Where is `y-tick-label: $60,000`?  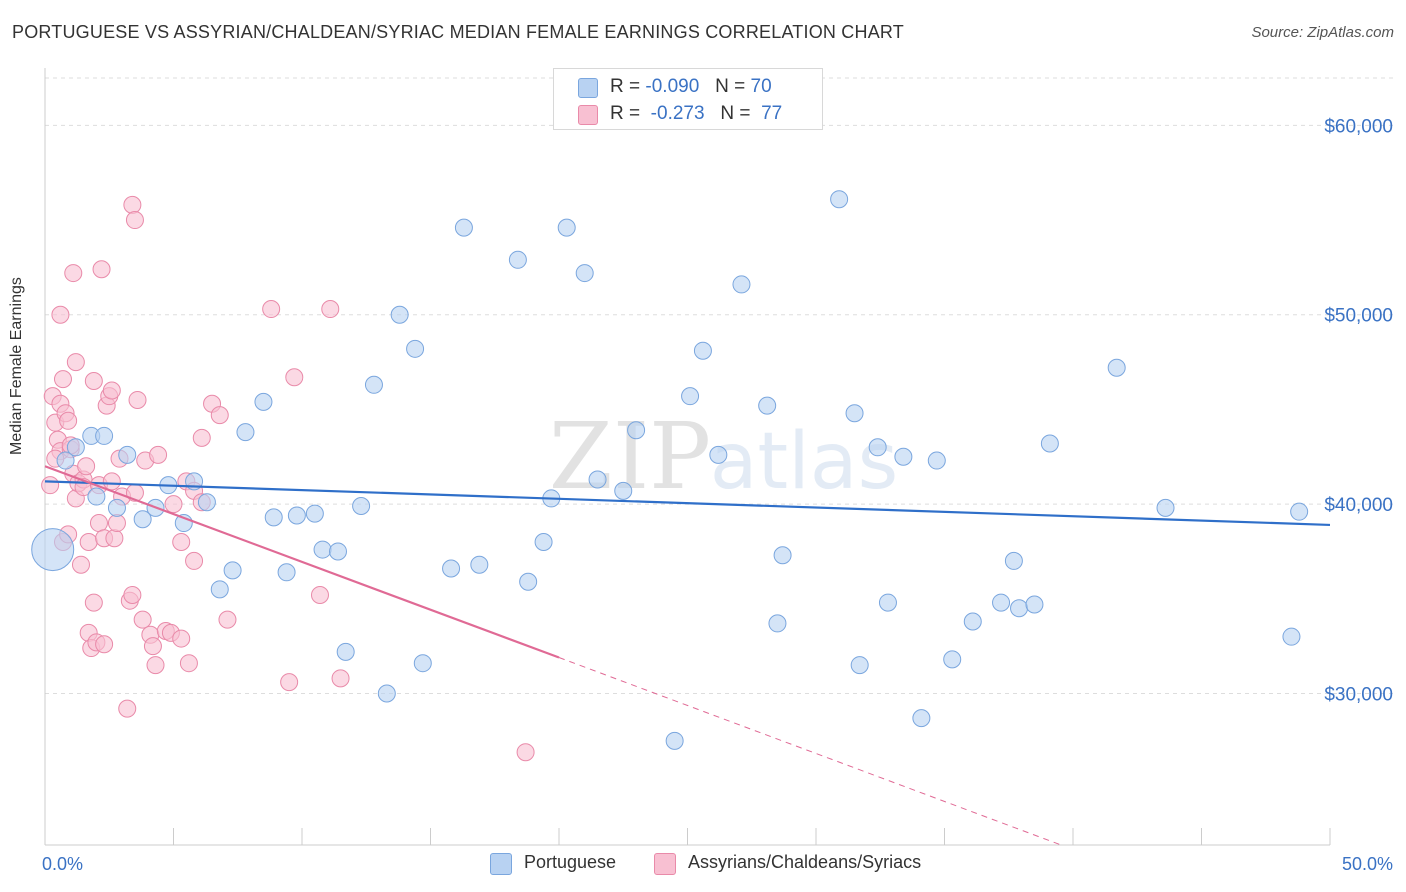
y-tick-label: $60,000 is located at coordinates (1358, 126).